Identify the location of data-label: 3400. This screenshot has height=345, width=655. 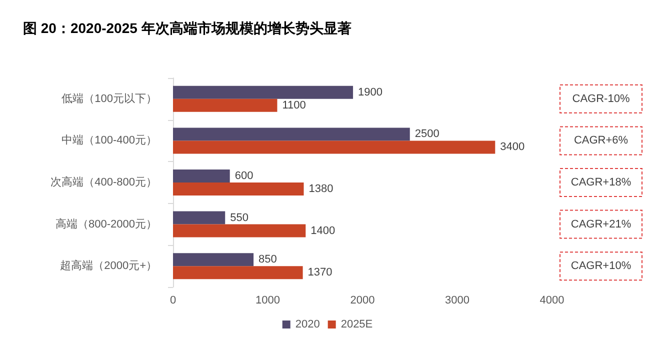
(512, 147).